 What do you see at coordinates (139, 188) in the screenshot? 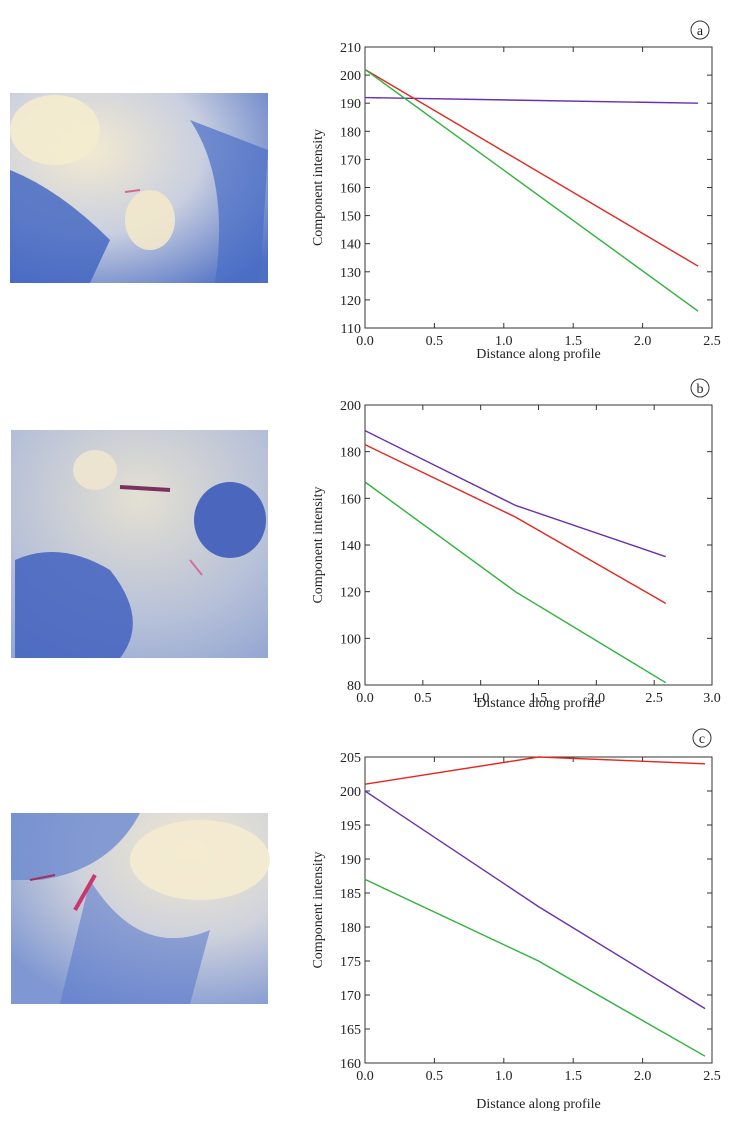
I see `micrograph-a` at bounding box center [139, 188].